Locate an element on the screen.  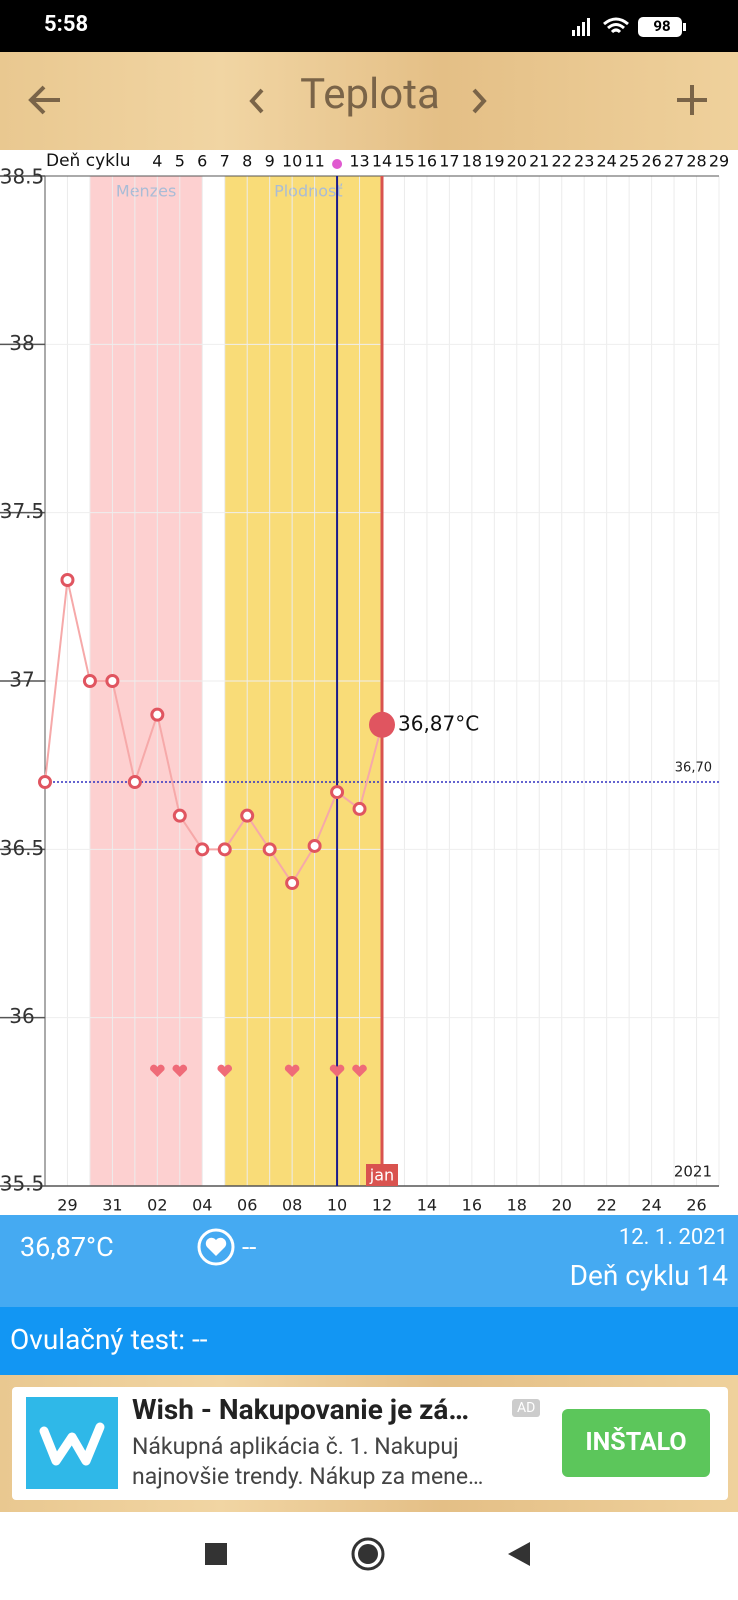
temperature: 36,87°C is located at coordinates (67, 1247).